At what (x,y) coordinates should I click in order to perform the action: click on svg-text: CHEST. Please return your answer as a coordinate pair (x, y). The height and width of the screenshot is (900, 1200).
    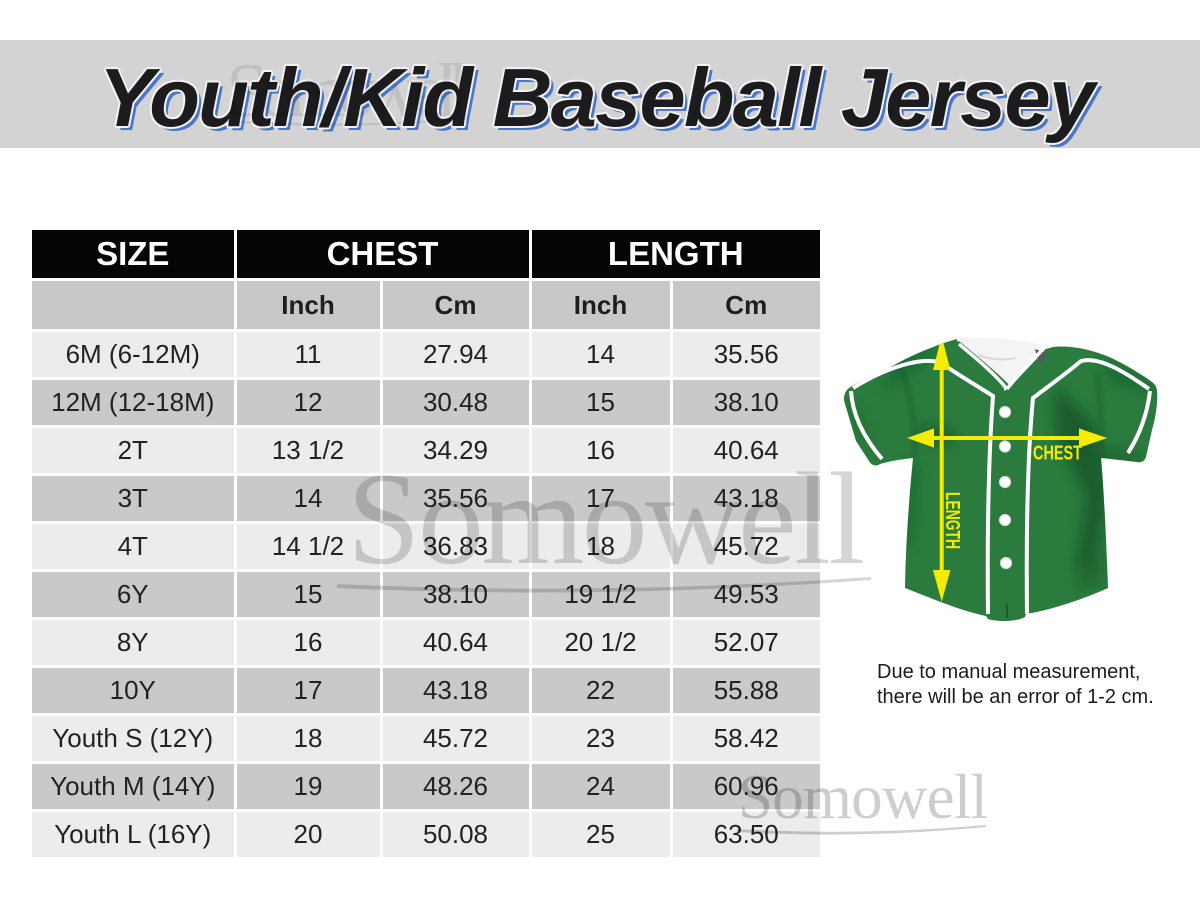
    Looking at the image, I should click on (1057, 454).